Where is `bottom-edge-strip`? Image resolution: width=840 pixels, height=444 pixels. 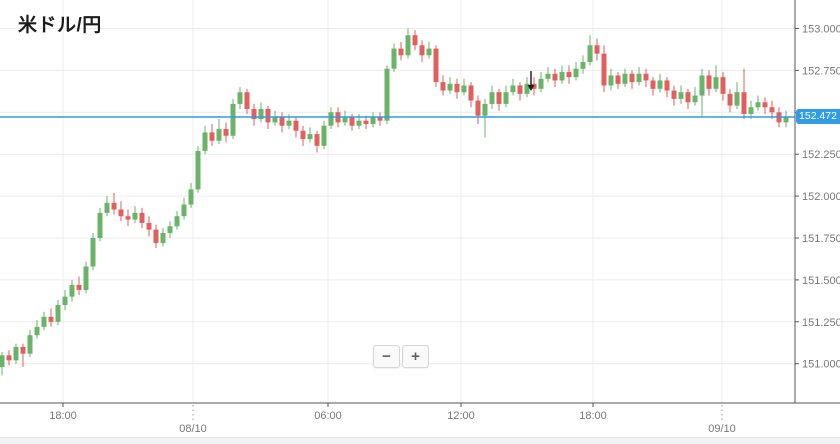 bottom-edge-strip is located at coordinates (420, 440).